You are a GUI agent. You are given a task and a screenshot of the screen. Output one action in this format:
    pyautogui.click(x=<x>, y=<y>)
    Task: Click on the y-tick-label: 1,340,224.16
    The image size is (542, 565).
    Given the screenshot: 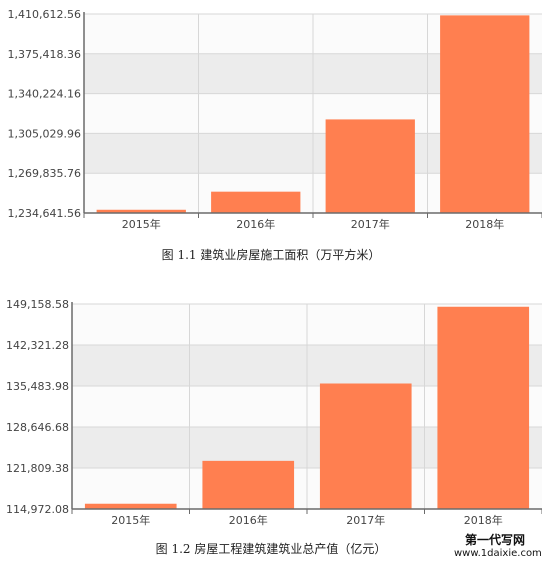 What is the action you would take?
    pyautogui.click(x=44, y=94)
    